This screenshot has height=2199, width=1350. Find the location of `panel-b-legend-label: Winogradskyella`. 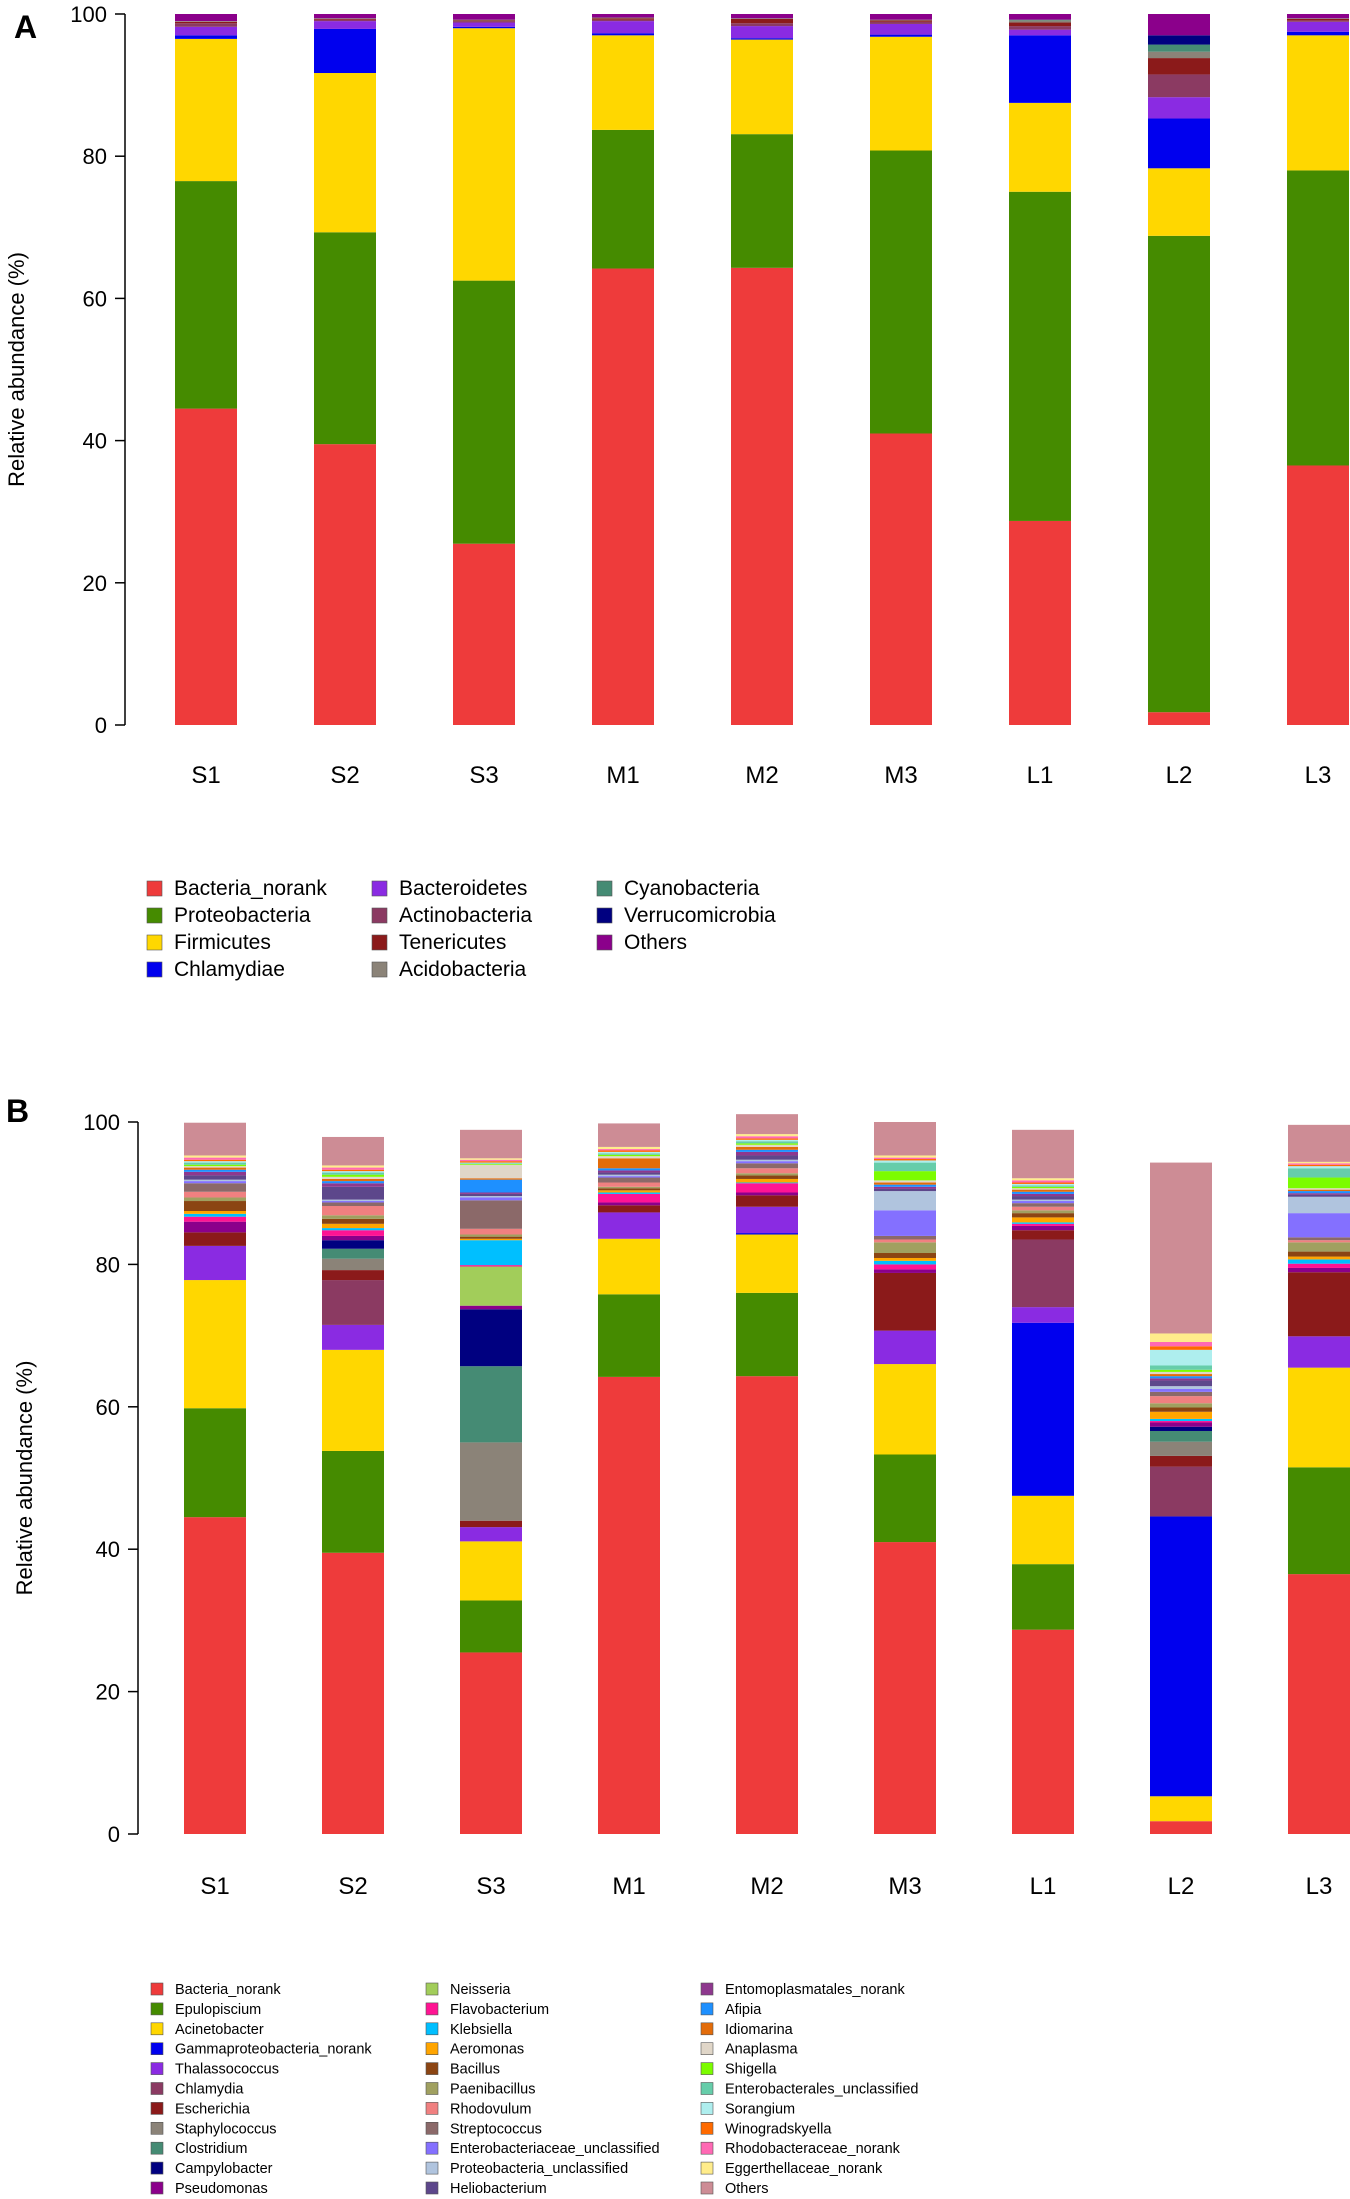

panel-b-legend-label: Winogradskyella is located at coordinates (778, 2129).